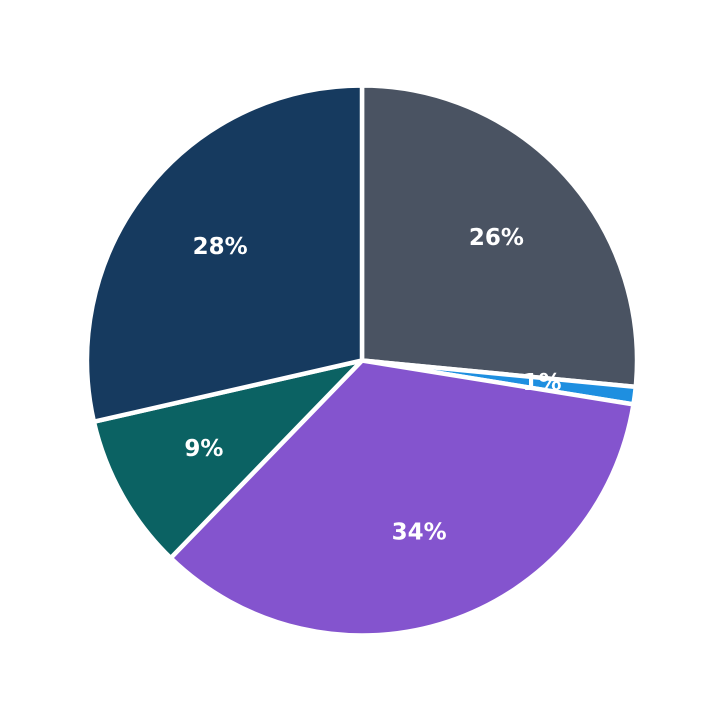 Image resolution: width=723 pixels, height=723 pixels. I want to click on pie-slice-teal, so click(228, 459).